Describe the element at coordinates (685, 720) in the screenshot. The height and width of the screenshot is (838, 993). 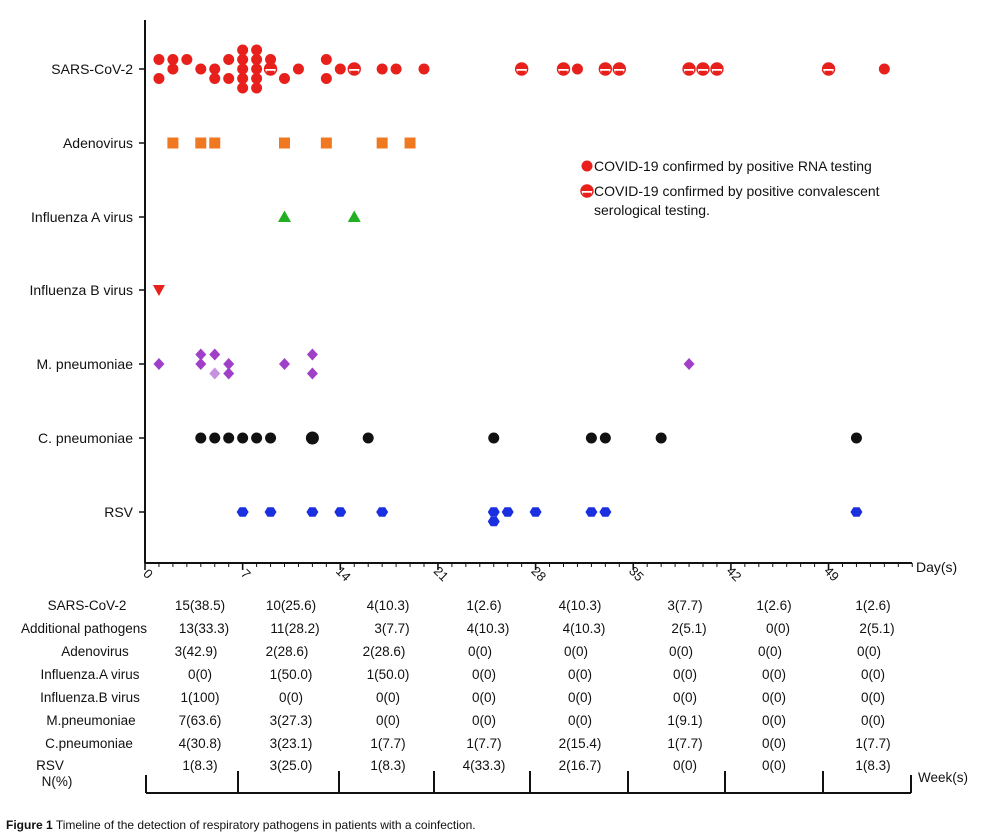
I see `table-cell: 1(9.1)` at that location.